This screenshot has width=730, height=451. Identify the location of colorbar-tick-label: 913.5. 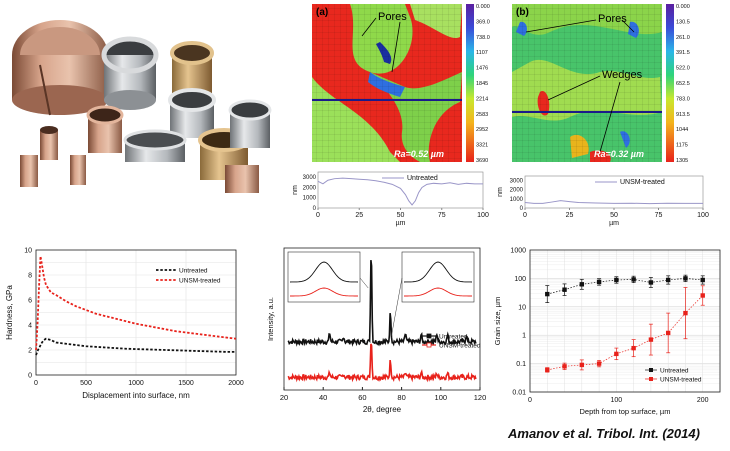
(683, 115).